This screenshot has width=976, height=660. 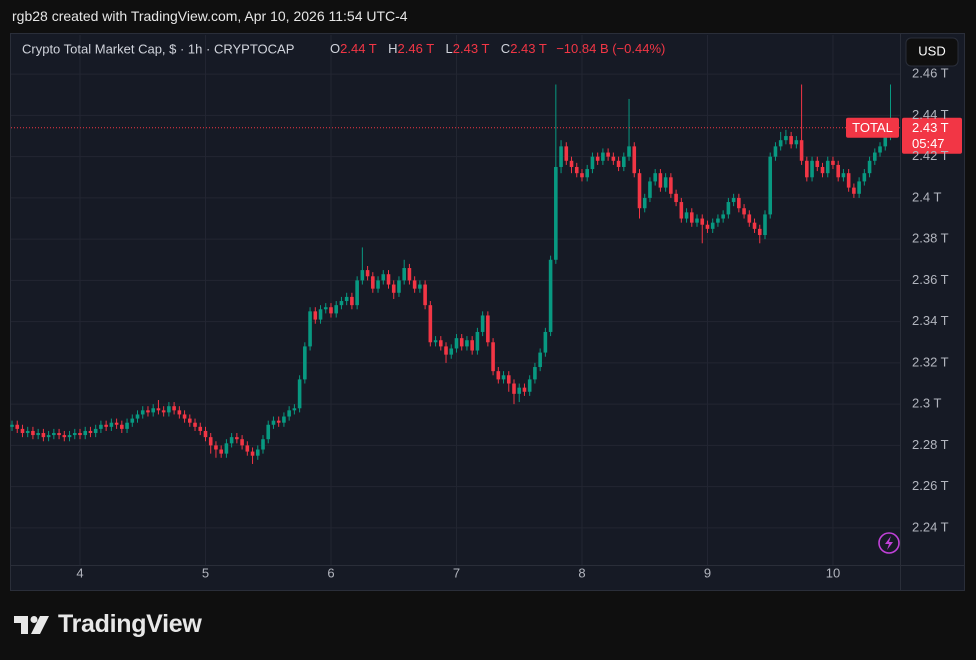 I want to click on y-tick-label: 2.28 T, so click(x=930, y=444).